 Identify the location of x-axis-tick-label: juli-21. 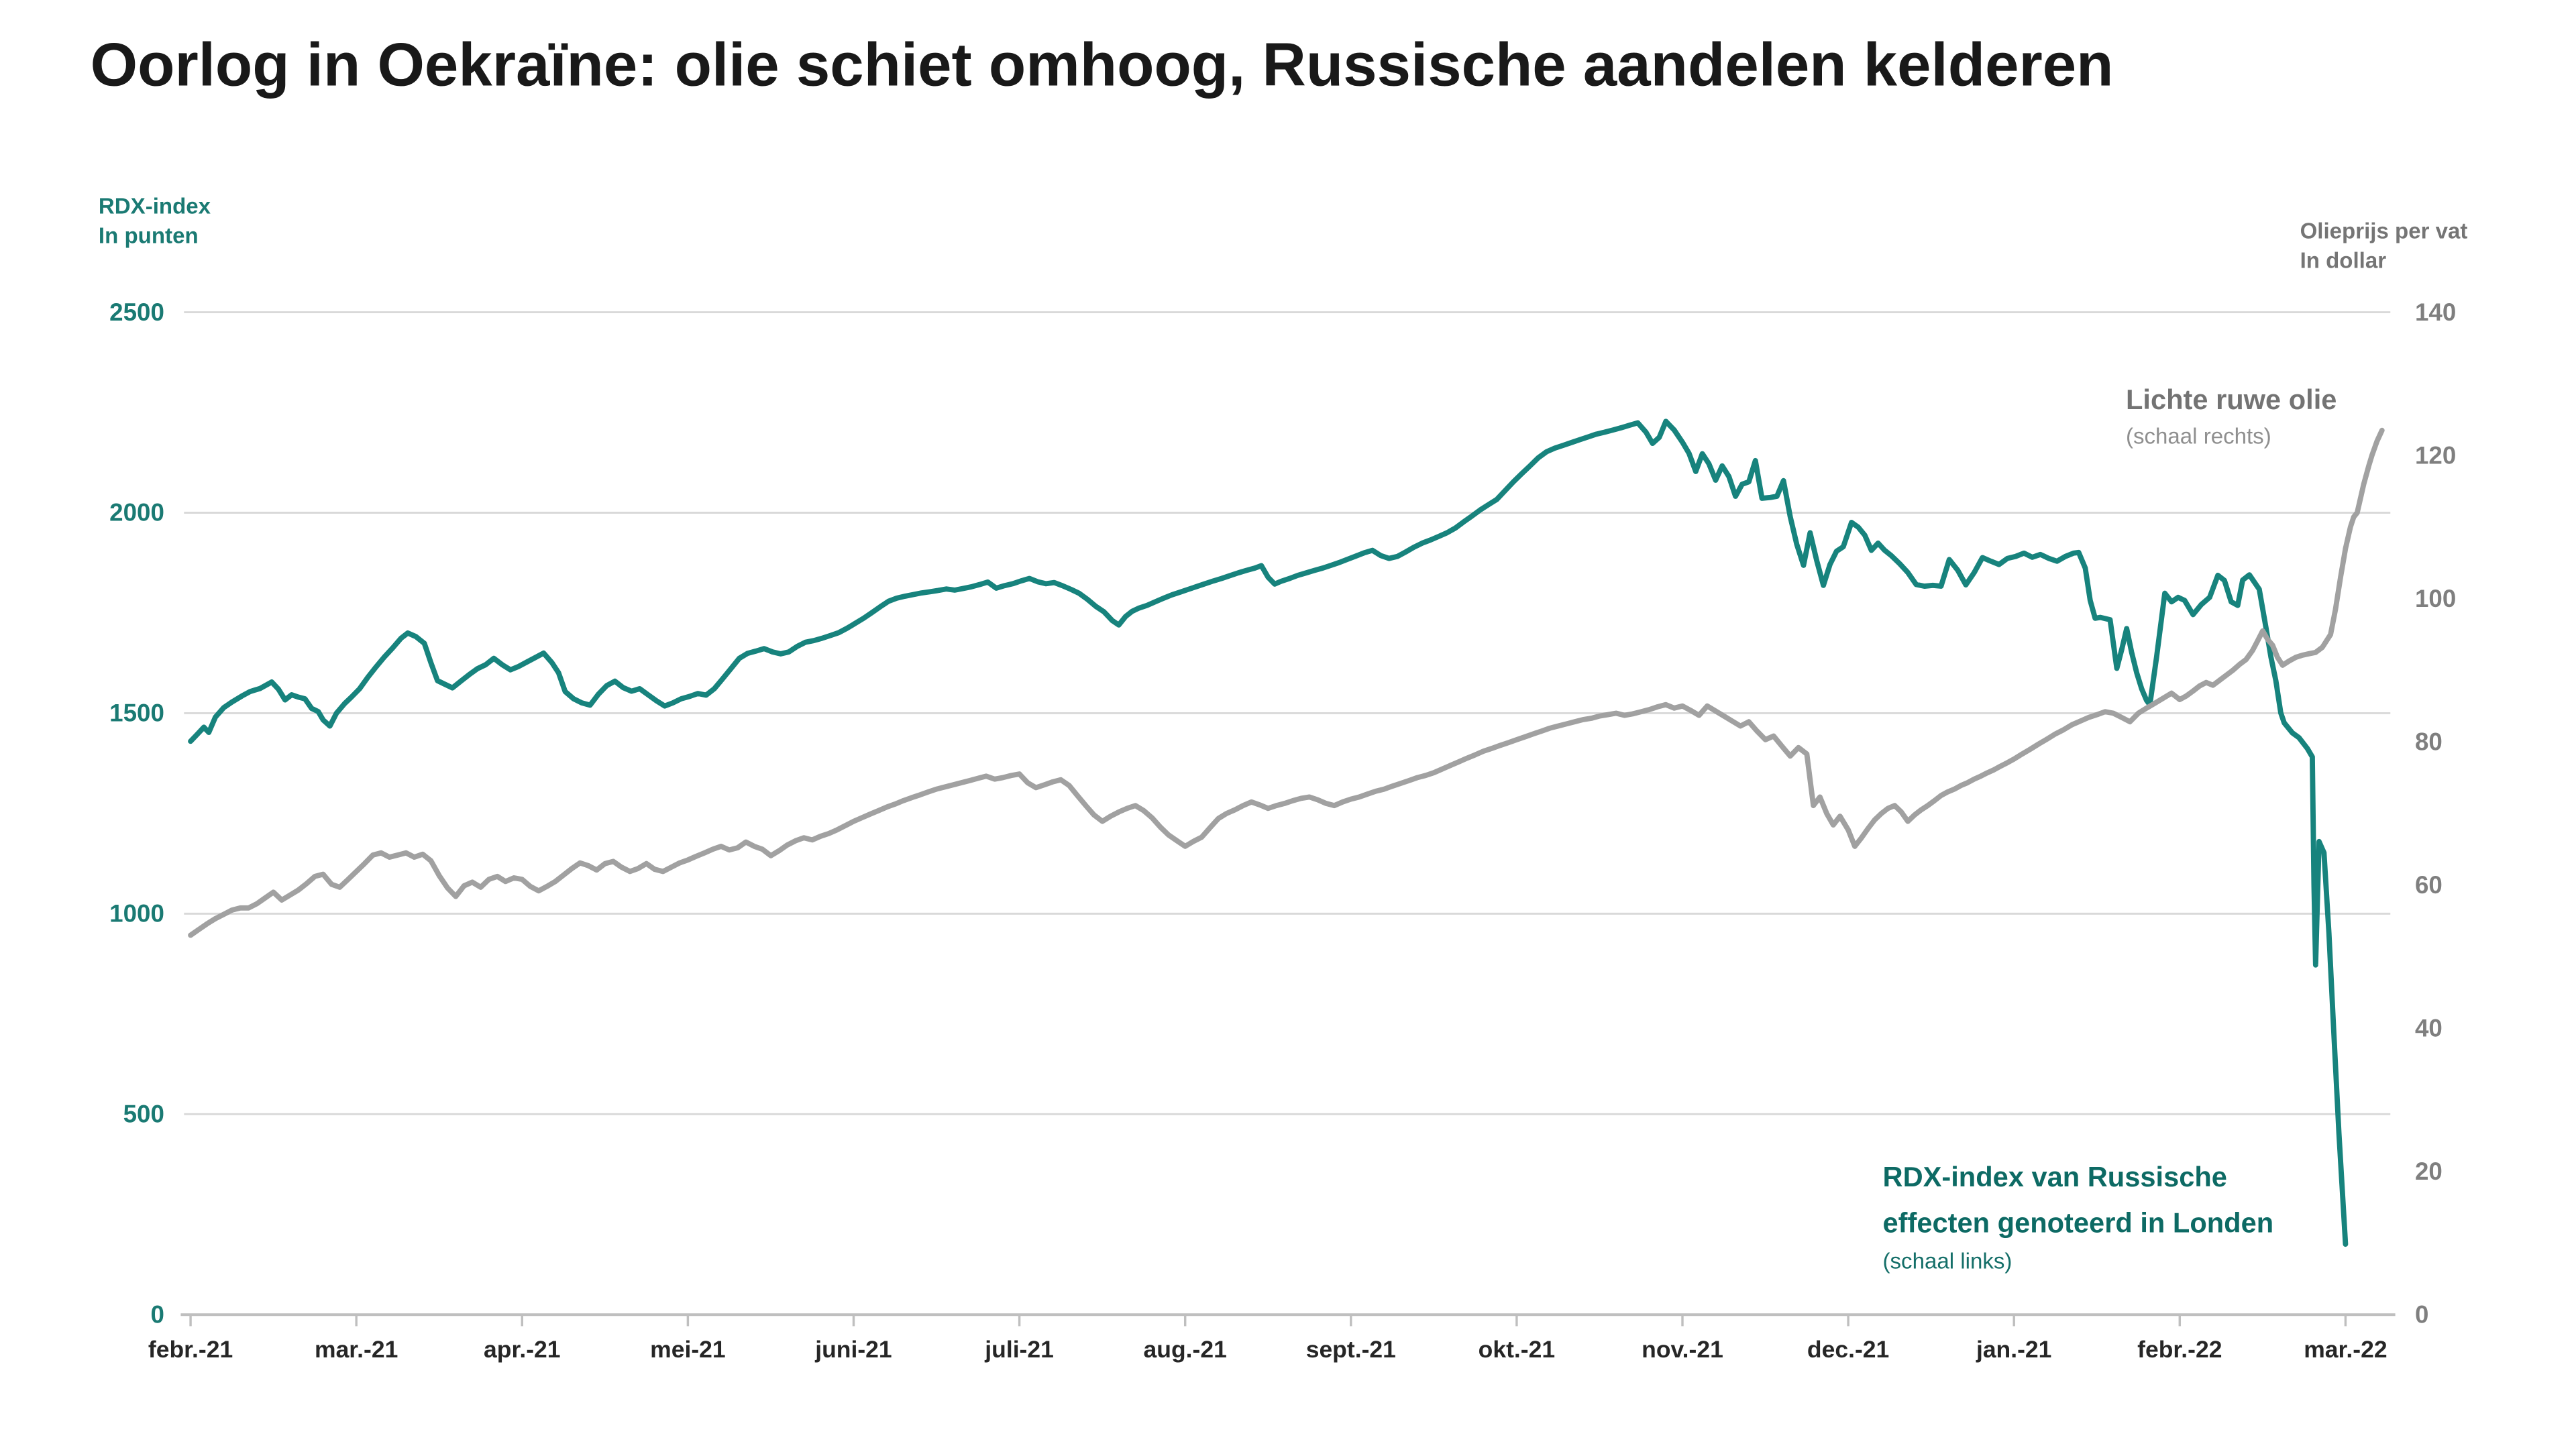
(1019, 1349).